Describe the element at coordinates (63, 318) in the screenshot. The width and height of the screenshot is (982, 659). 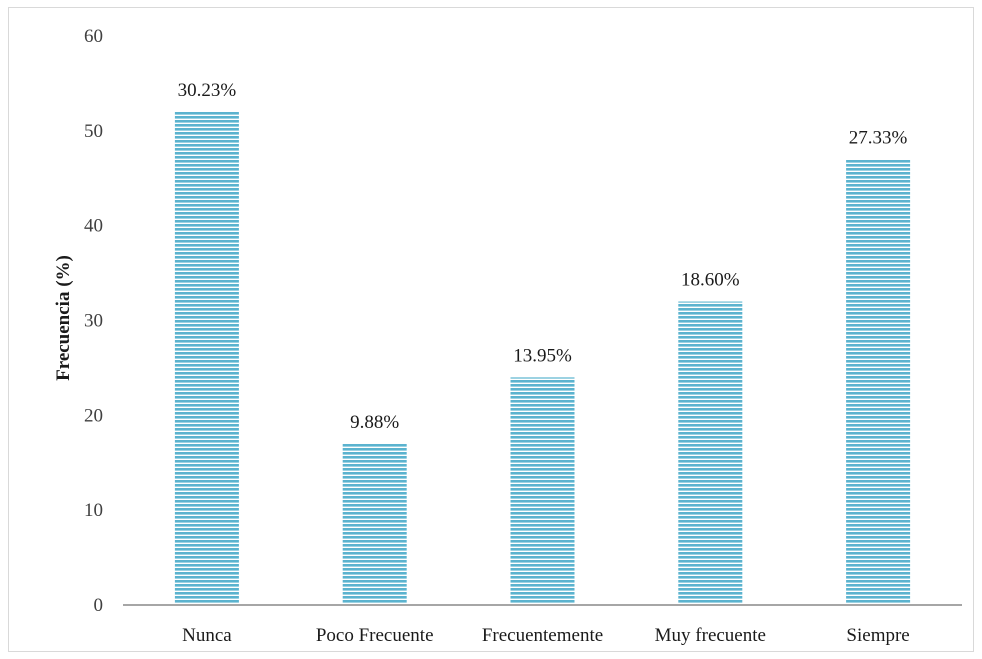
I see `y-axis-title: Frecuencia (%)` at that location.